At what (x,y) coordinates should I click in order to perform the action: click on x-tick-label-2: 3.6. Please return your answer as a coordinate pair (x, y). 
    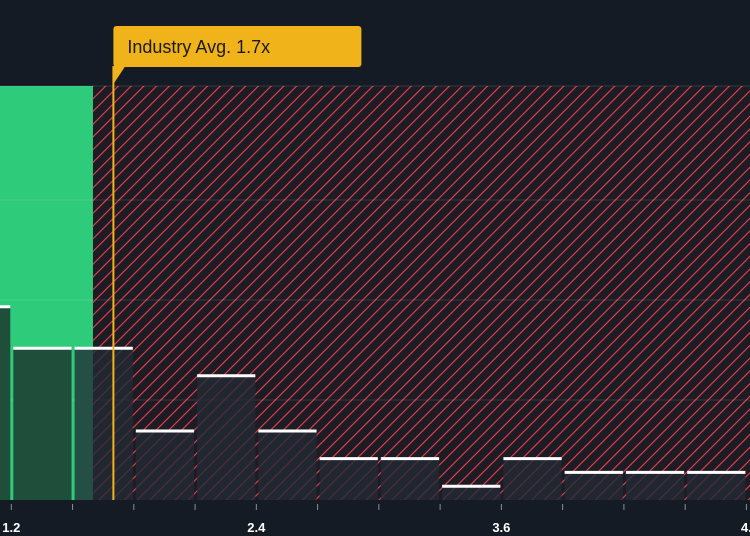
    Looking at the image, I should click on (501, 527).